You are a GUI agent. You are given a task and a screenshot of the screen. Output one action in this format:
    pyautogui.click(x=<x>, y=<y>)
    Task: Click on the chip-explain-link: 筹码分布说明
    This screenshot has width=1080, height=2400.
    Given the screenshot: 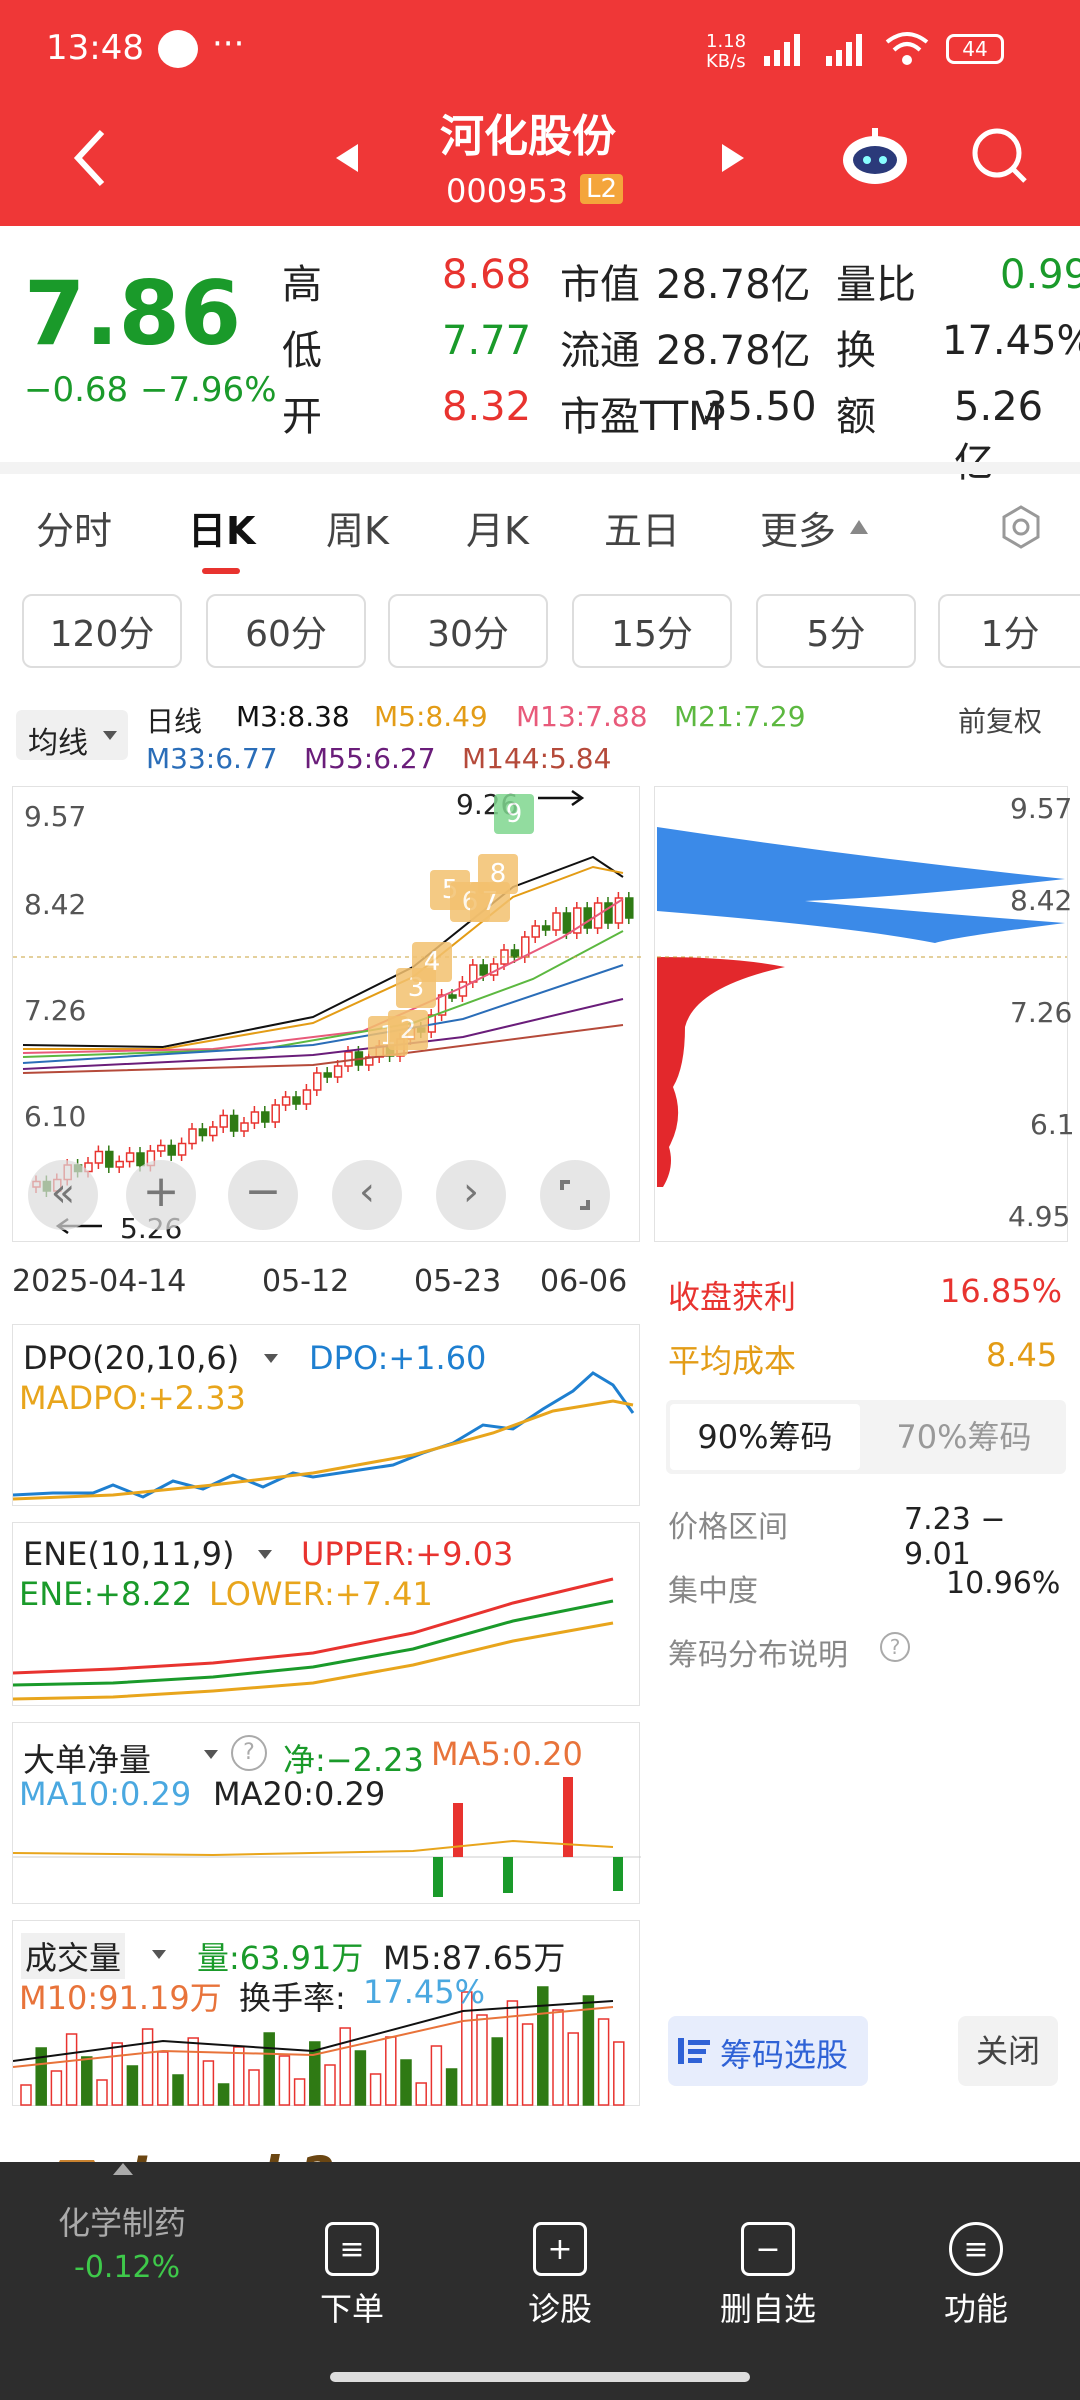 What is the action you would take?
    pyautogui.click(x=758, y=1655)
    